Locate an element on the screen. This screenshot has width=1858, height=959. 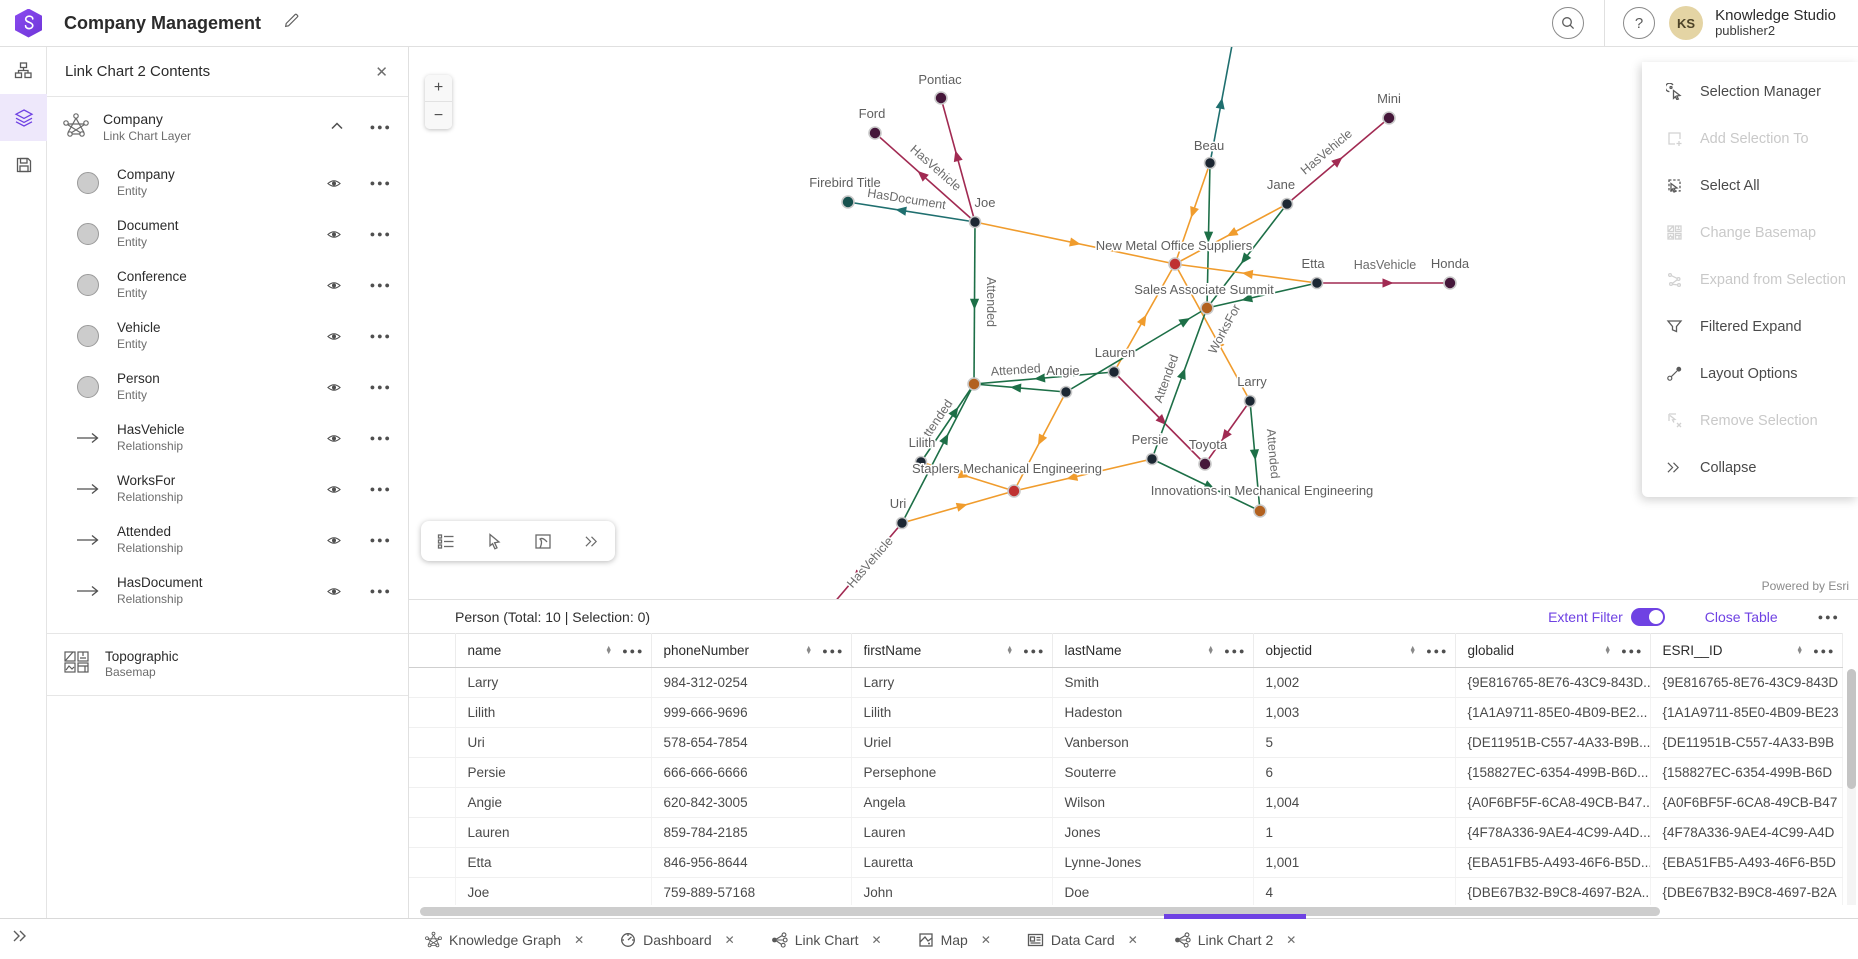
column-header-objectid: objectid ▲ ▼ ●●● is located at coordinates (1354, 650).